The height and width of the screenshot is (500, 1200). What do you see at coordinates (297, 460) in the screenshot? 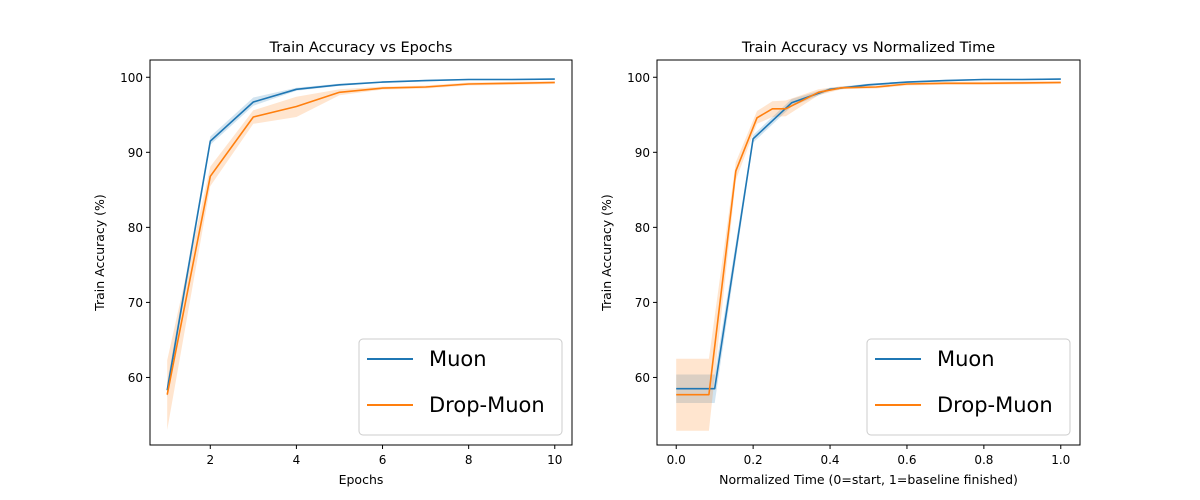
I see `x-tick-label: 4` at bounding box center [297, 460].